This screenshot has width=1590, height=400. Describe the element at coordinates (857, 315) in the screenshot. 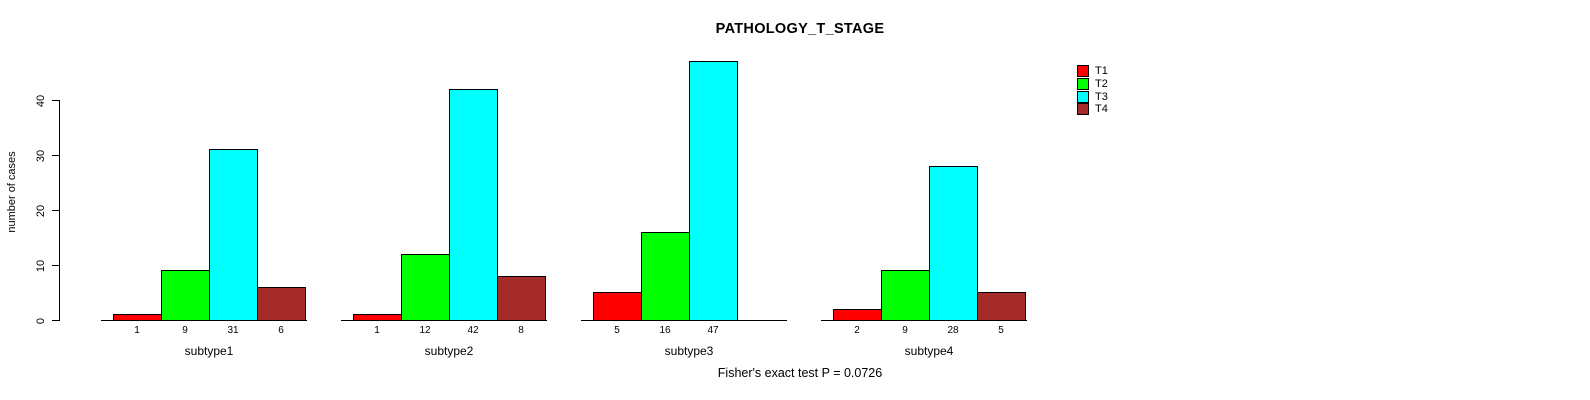

I see `bar-t1-subtype4` at that location.